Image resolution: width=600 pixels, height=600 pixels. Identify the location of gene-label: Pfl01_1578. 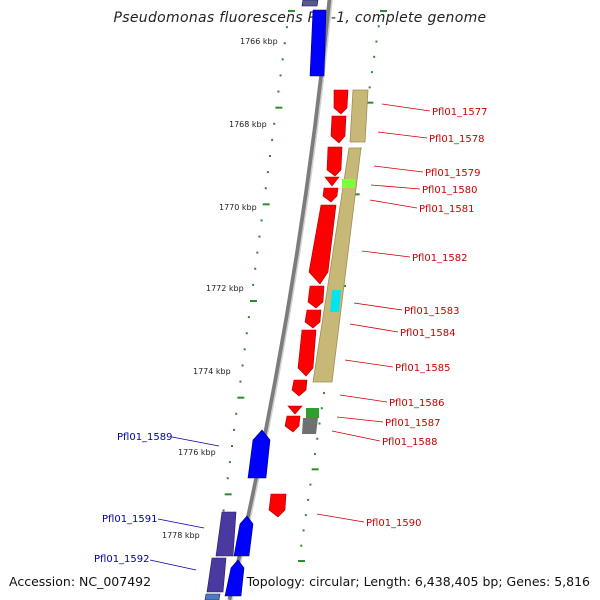
(457, 139).